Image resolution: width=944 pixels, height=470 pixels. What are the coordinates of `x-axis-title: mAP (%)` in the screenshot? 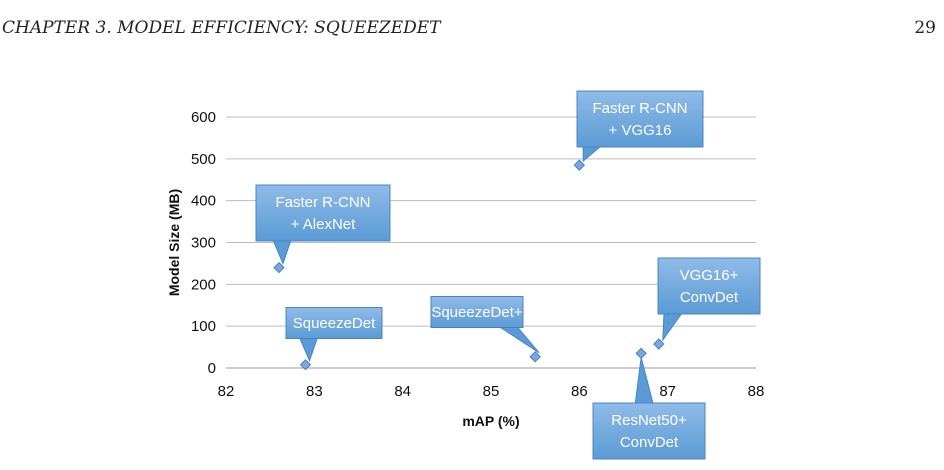 It's located at (490, 421).